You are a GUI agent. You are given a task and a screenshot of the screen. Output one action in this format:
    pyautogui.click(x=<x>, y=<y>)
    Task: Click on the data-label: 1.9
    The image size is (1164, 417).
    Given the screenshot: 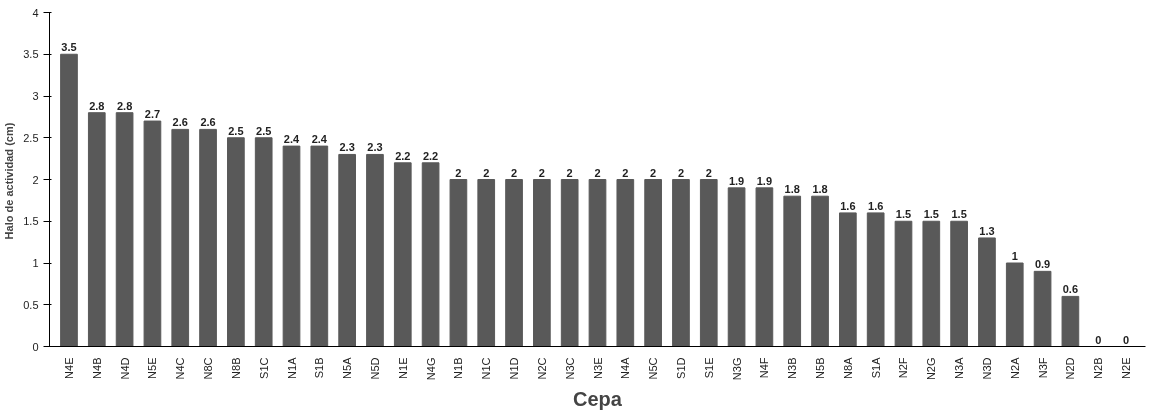 What is the action you would take?
    pyautogui.click(x=764, y=180)
    